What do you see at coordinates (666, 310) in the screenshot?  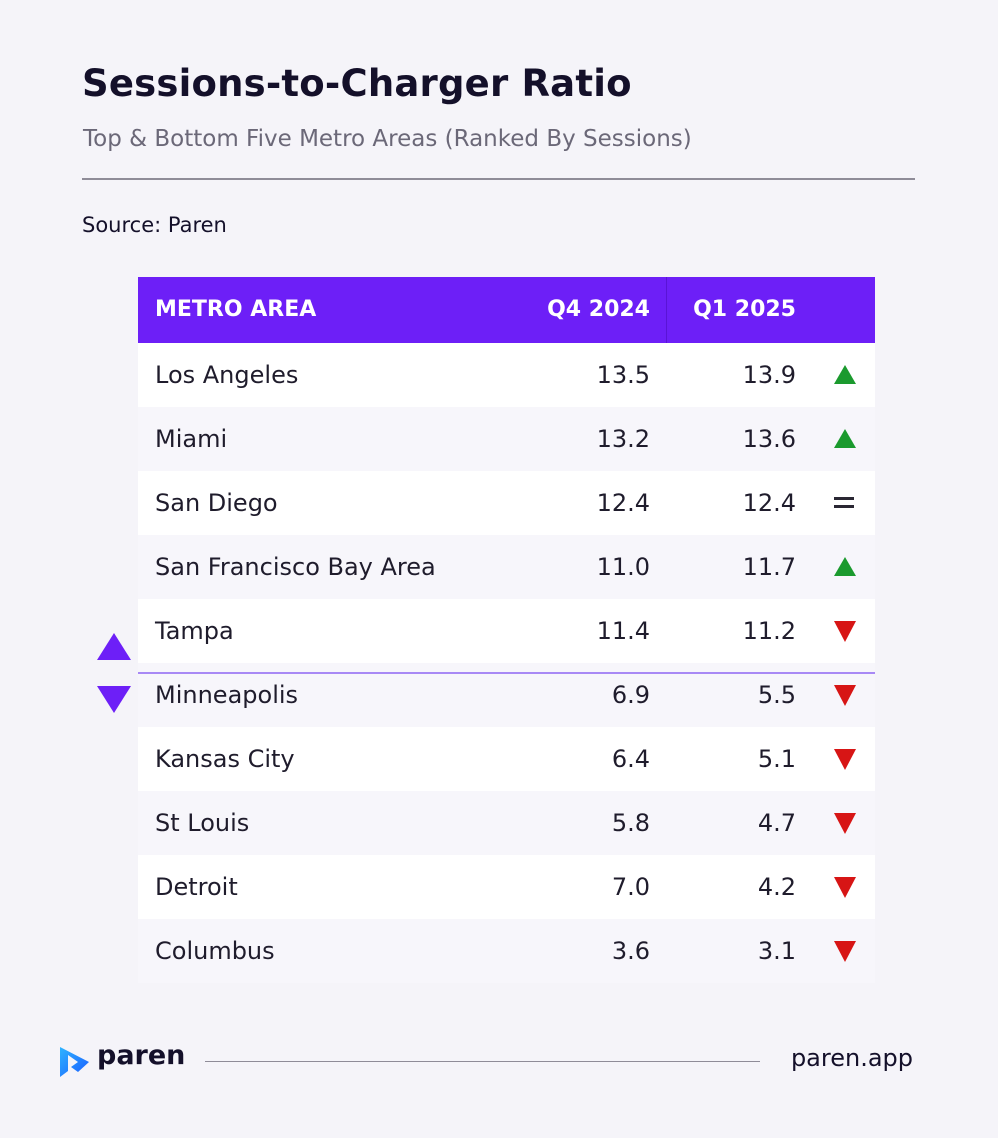 I see `header-divider` at bounding box center [666, 310].